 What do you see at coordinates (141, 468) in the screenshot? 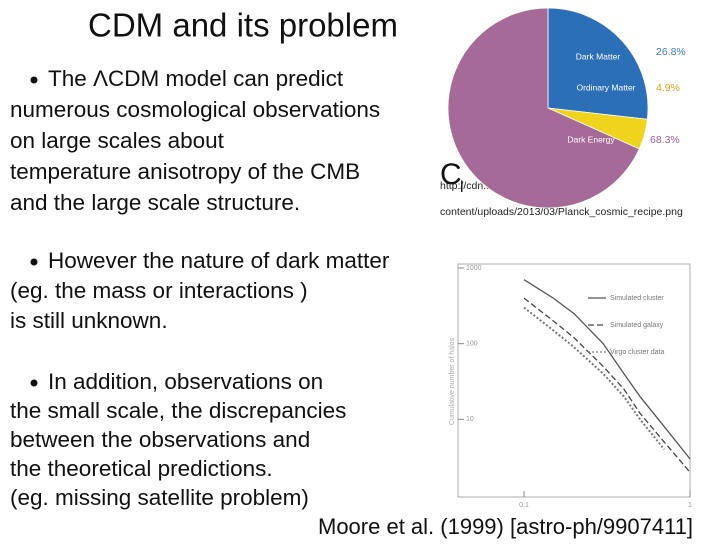
I see `bullet-line: the theoretical predictions.` at bounding box center [141, 468].